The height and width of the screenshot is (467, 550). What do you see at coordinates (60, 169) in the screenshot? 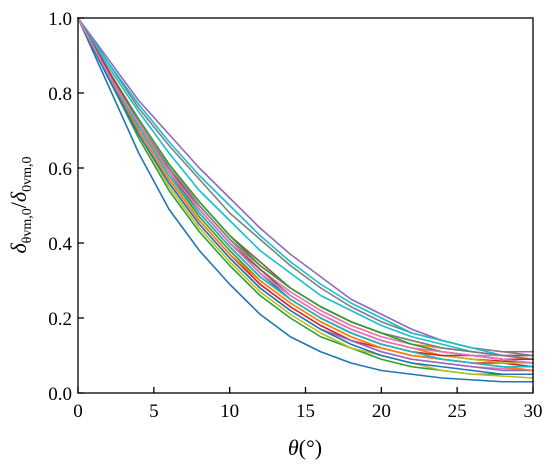
I see `y-tick-label: 0.6` at bounding box center [60, 169].